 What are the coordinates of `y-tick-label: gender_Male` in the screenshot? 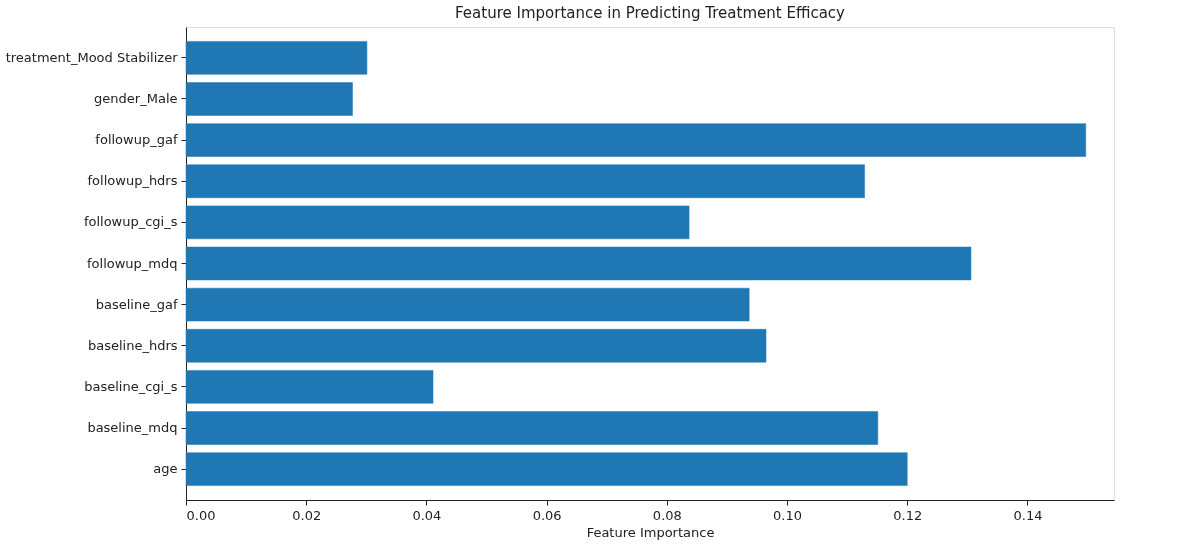 It's located at (136, 98).